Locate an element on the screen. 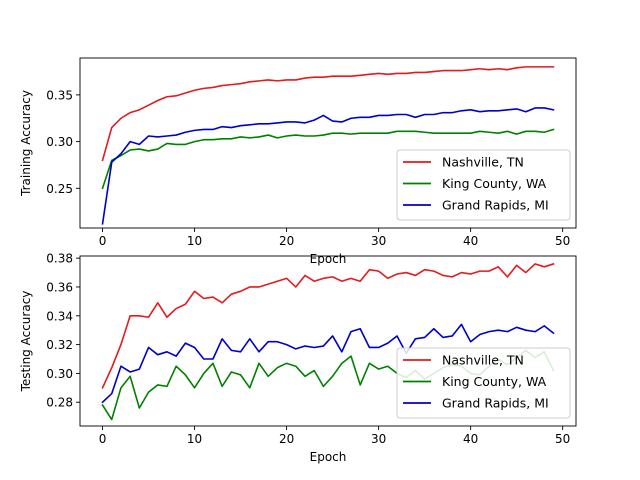  y-axis-label: Testing Accuracy is located at coordinates (26, 342).